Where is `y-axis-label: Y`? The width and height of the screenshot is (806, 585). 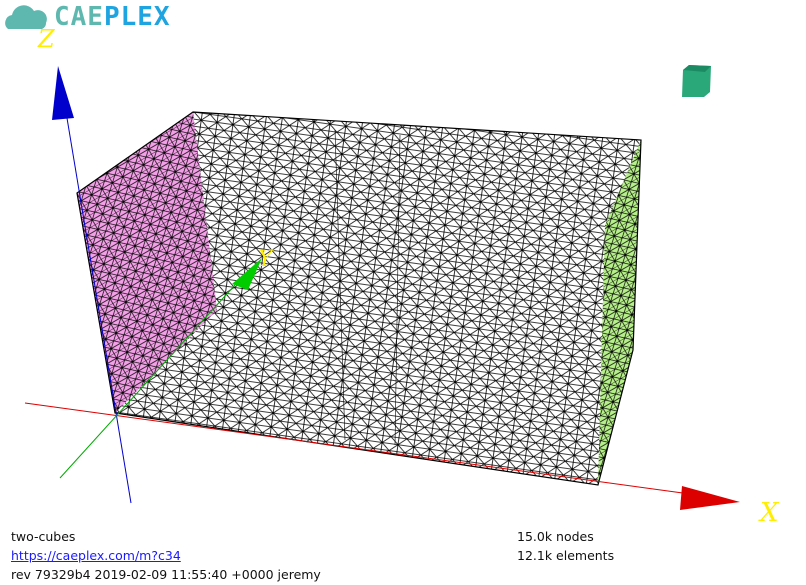
y-axis-label: Y is located at coordinates (266, 259).